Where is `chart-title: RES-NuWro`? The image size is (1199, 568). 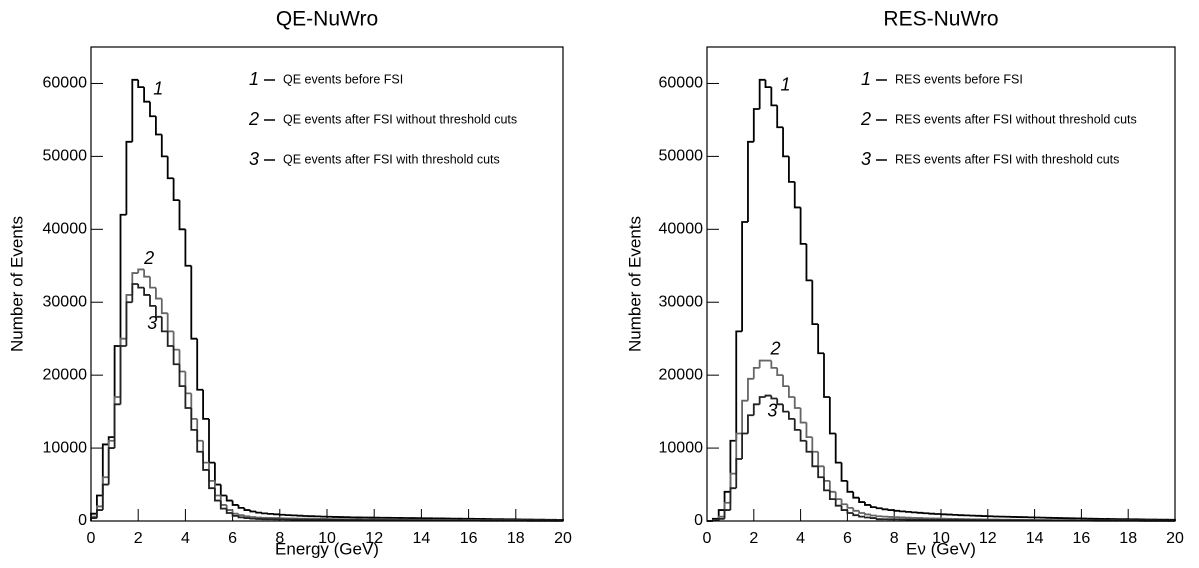
chart-title: RES-NuWro is located at coordinates (940, 19).